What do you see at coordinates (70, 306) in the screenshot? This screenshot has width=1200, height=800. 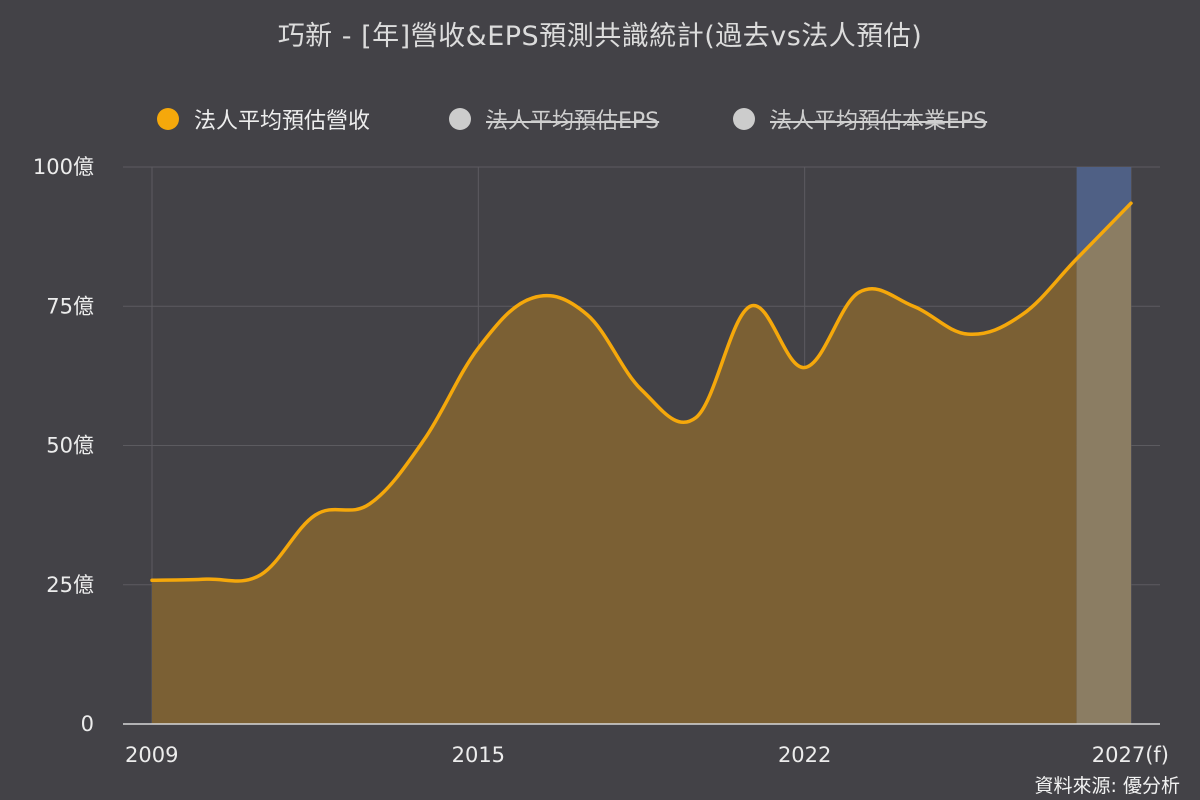 I see `y-tick-label: 75億` at bounding box center [70, 306].